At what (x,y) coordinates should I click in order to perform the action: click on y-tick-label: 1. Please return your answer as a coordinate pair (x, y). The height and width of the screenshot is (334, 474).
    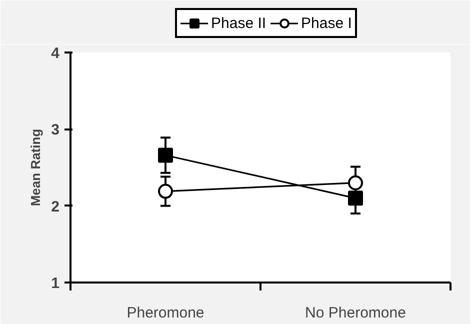
    Looking at the image, I should click on (55, 283).